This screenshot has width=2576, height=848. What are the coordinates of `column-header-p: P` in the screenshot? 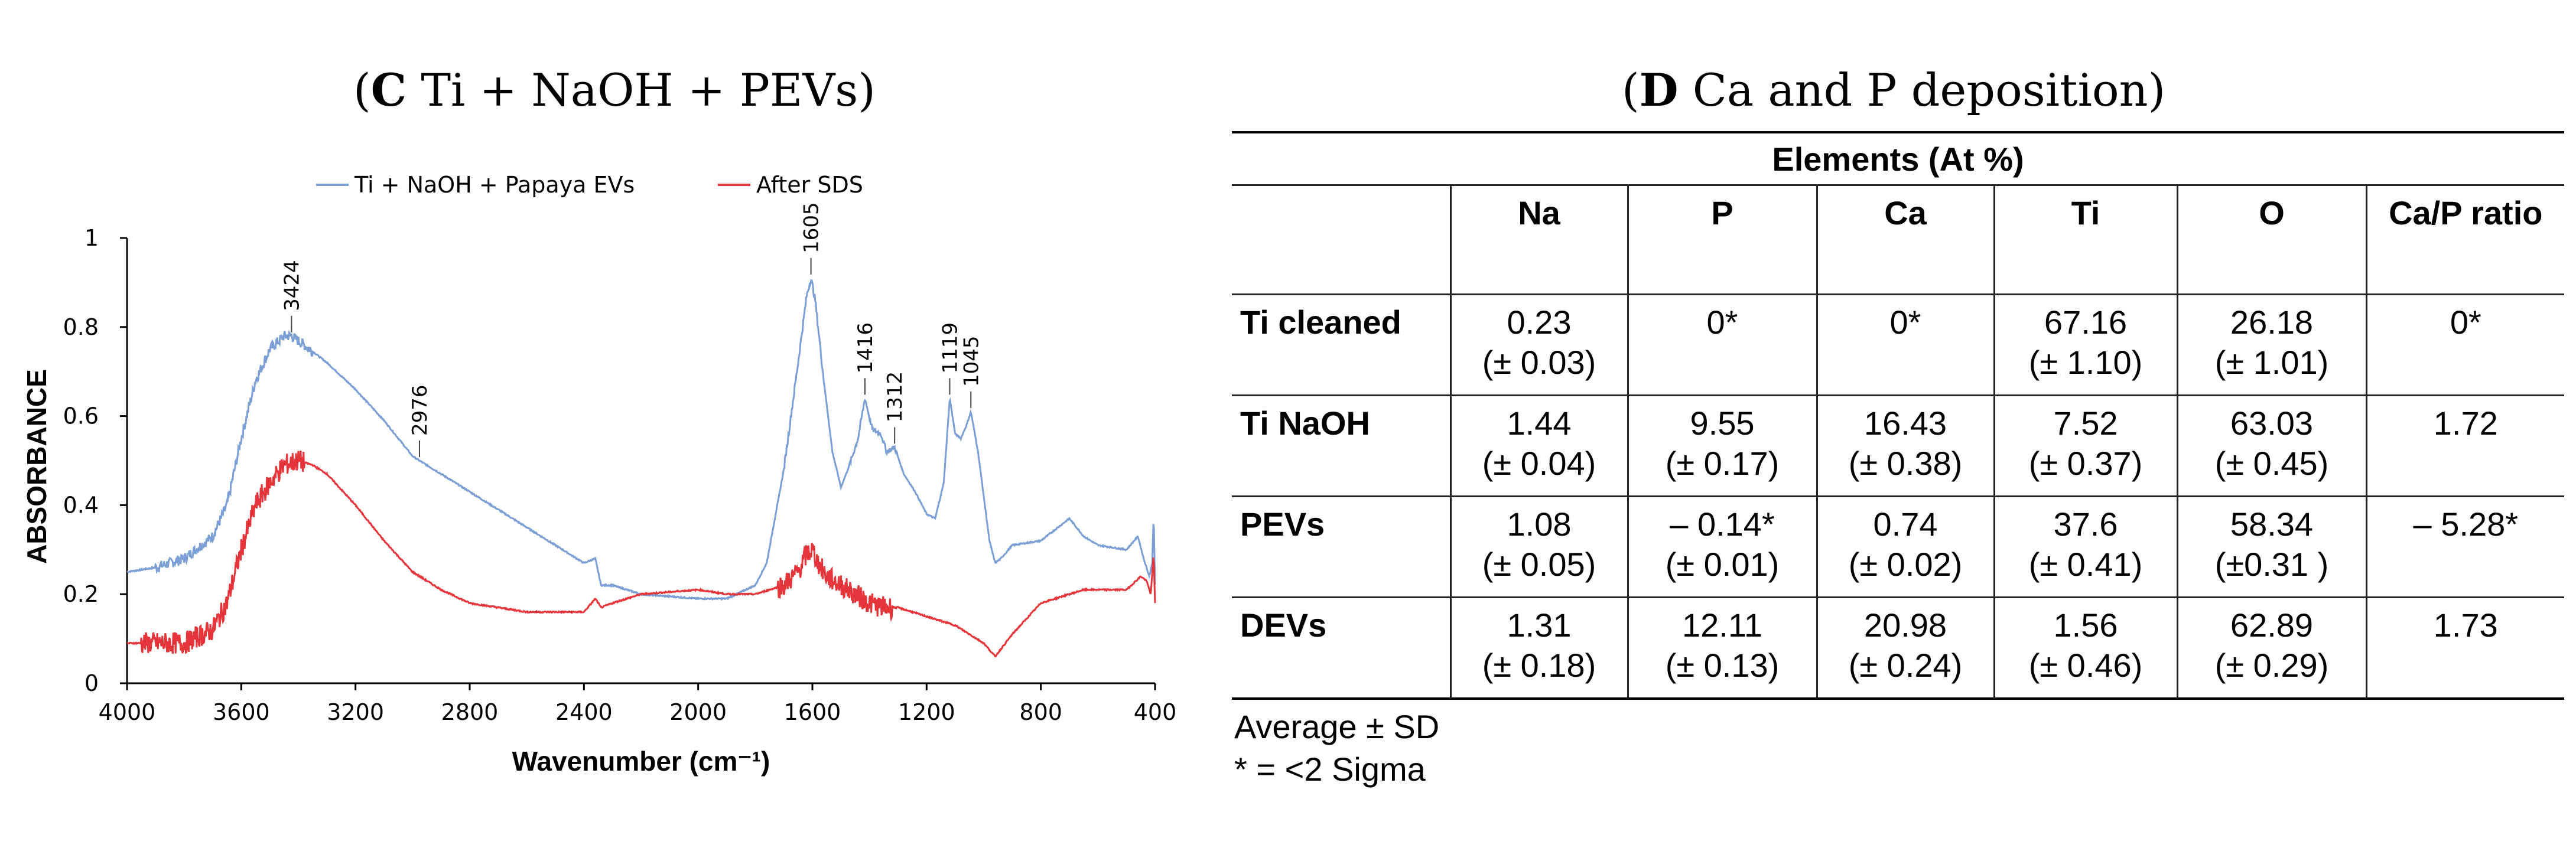 It's located at (1722, 239).